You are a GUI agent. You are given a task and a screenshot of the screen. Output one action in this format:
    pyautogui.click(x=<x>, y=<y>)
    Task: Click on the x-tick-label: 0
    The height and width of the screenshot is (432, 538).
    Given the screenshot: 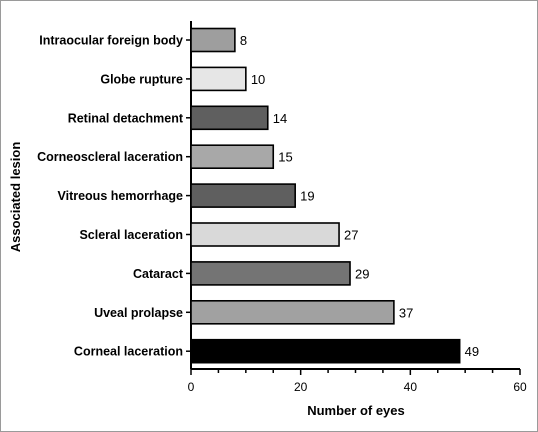 What is the action you would take?
    pyautogui.click(x=191, y=387)
    